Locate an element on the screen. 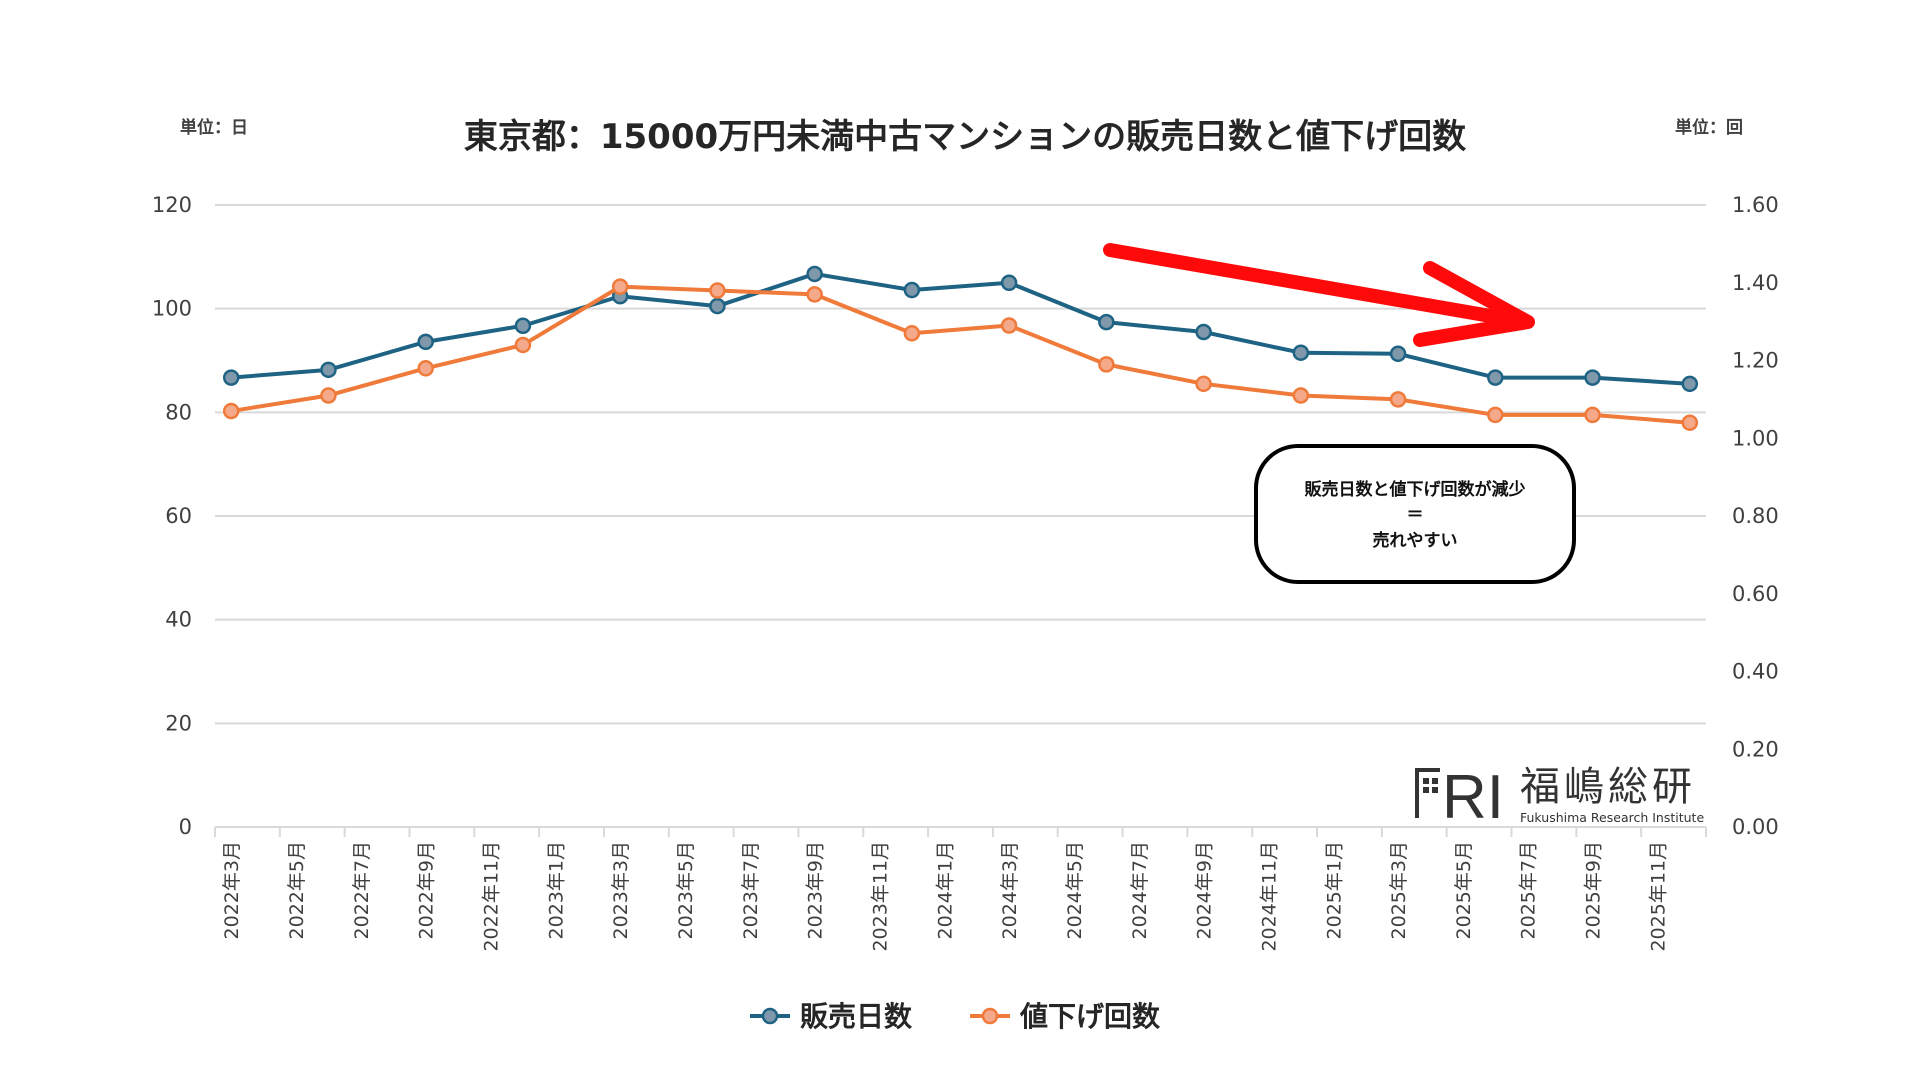 The height and width of the screenshot is (1080, 1920). annotation-box: 販売日数と値下げ回数が減少 ＝ 売れやすい is located at coordinates (1415, 514).